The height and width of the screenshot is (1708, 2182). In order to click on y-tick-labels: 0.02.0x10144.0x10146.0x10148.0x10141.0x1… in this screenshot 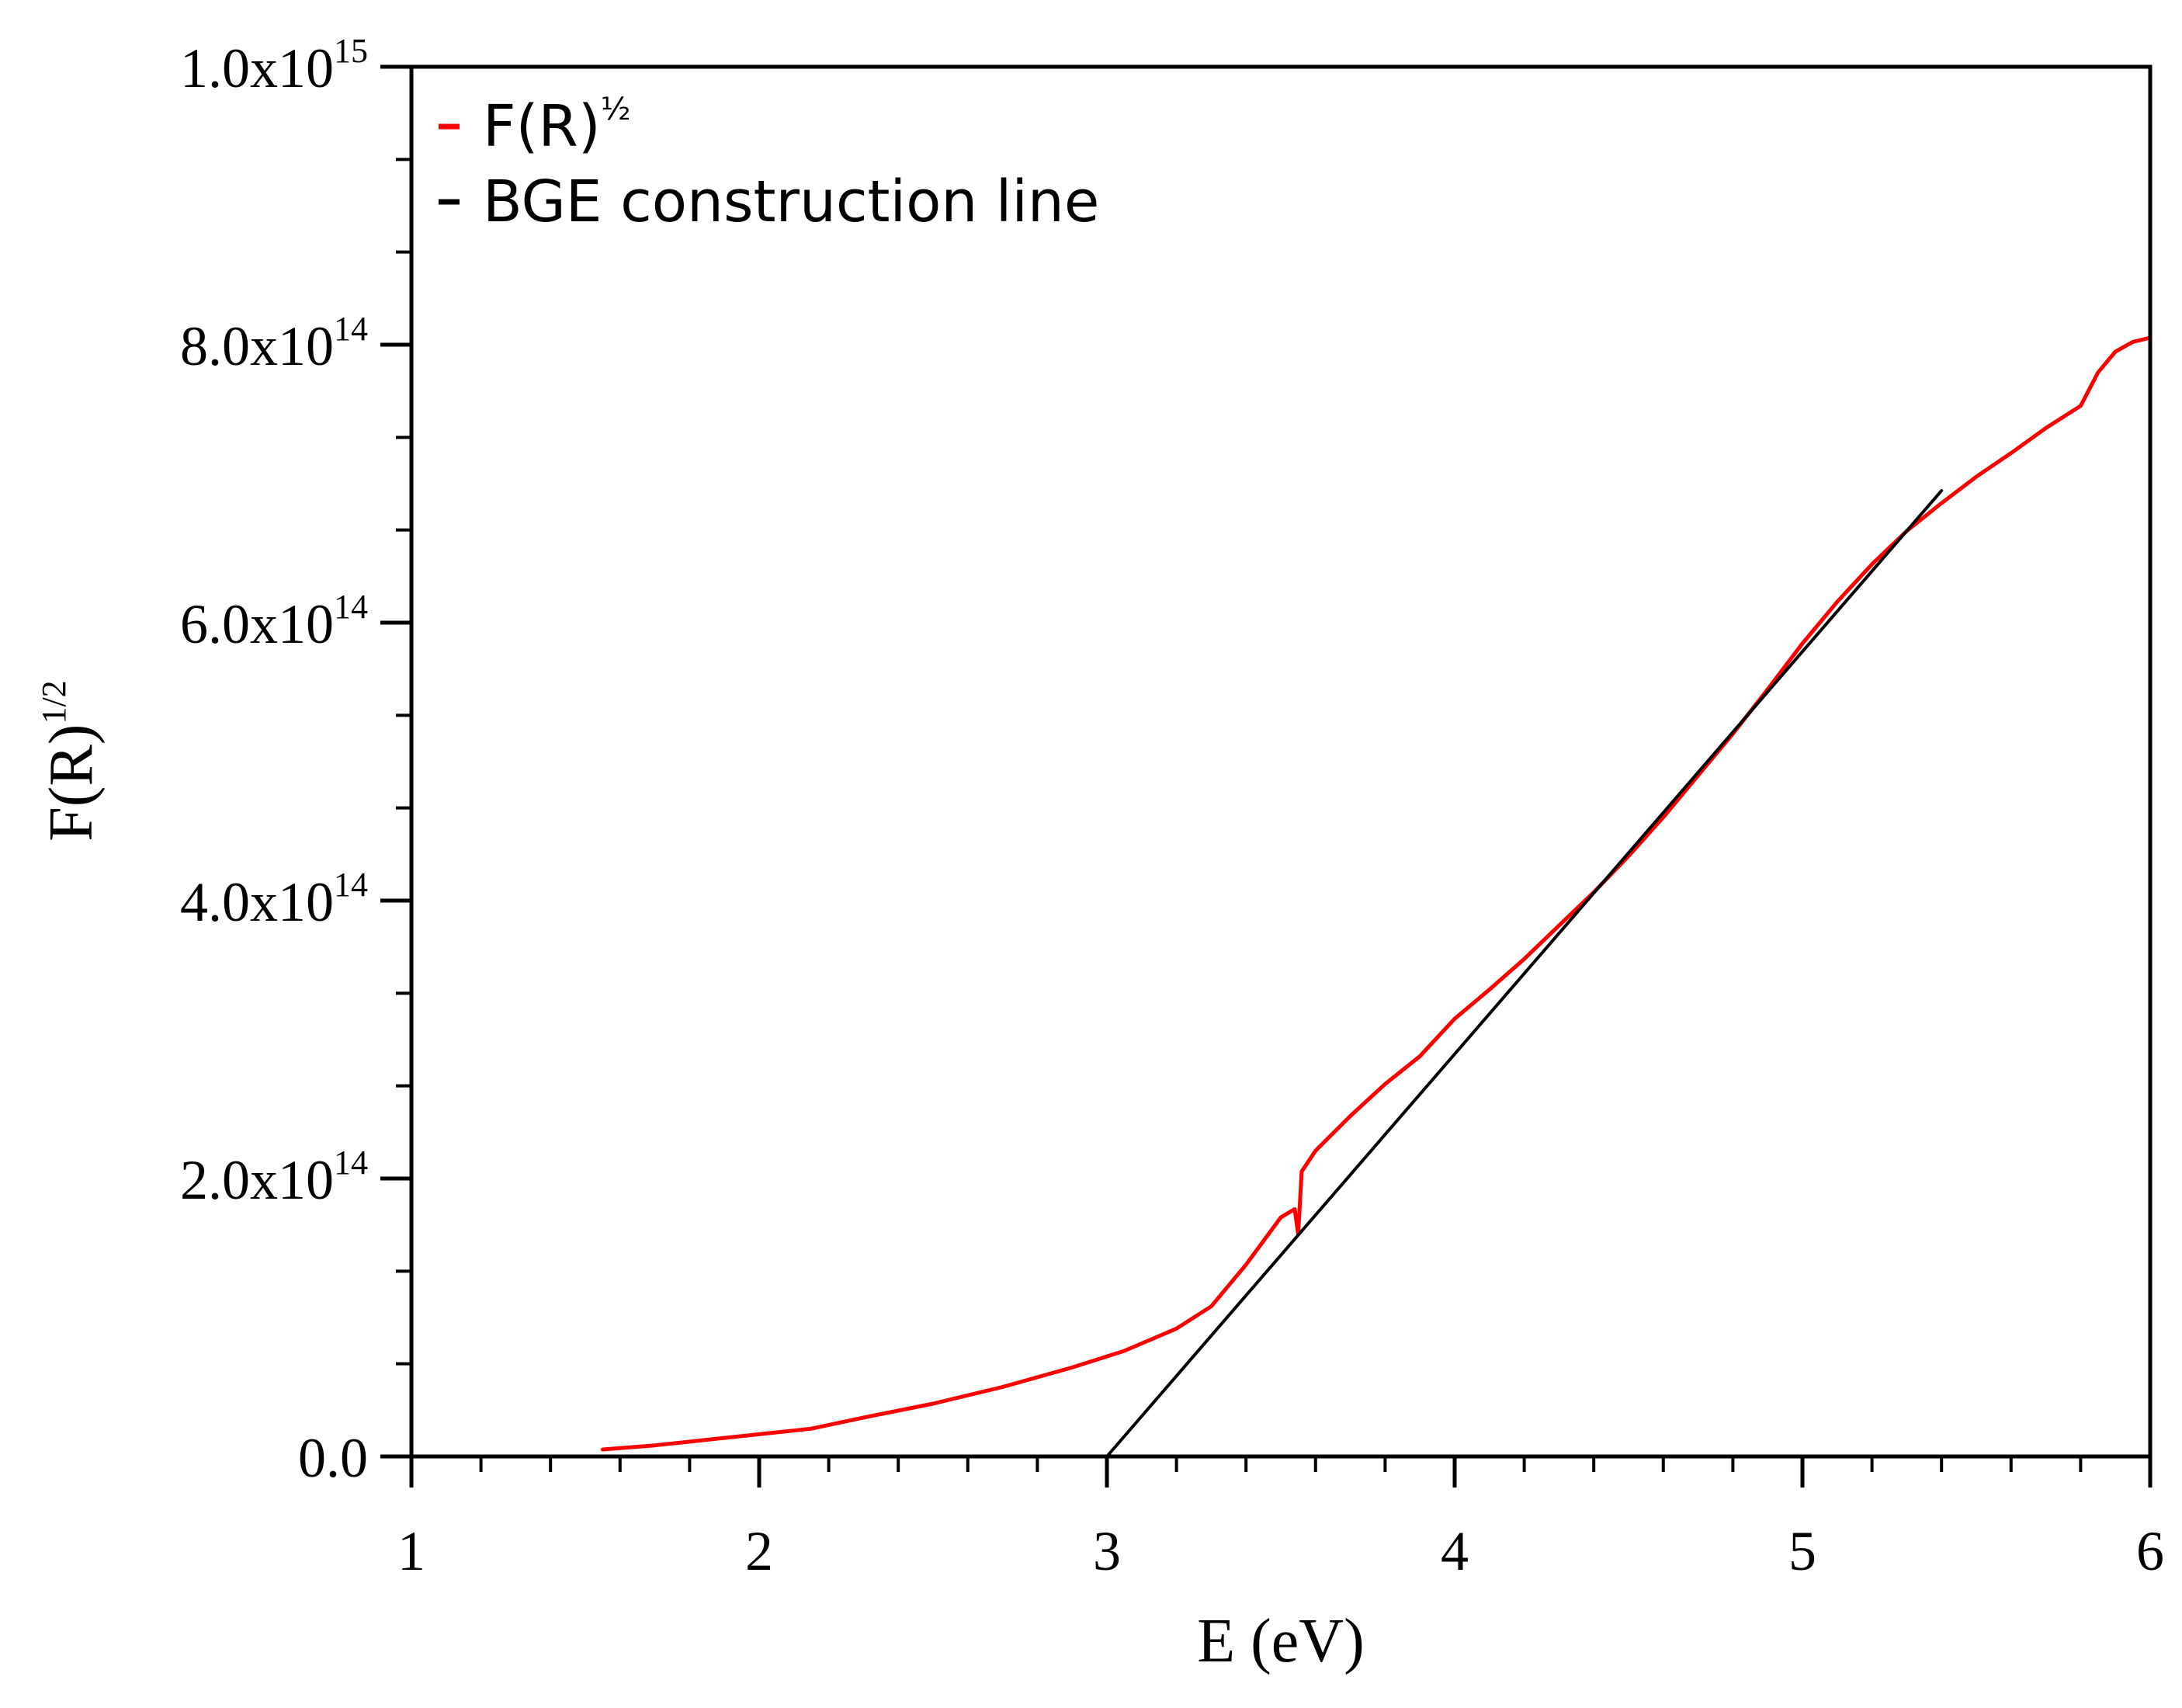, I will do `click(274, 761)`.